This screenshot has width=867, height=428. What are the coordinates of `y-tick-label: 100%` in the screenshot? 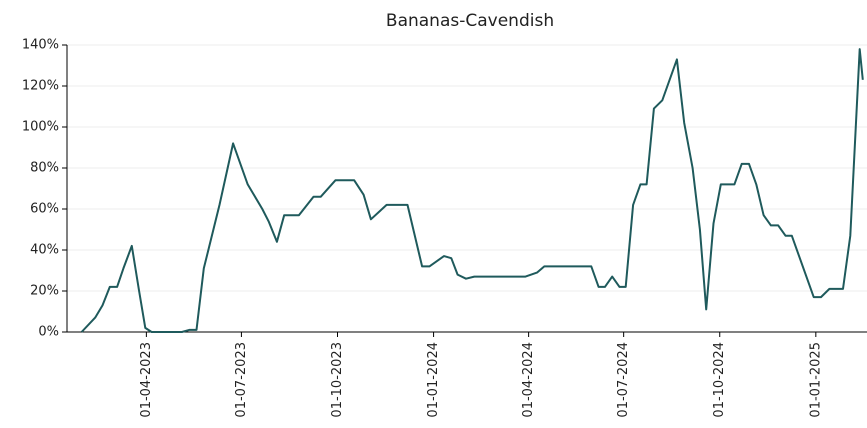 It's located at (40, 127).